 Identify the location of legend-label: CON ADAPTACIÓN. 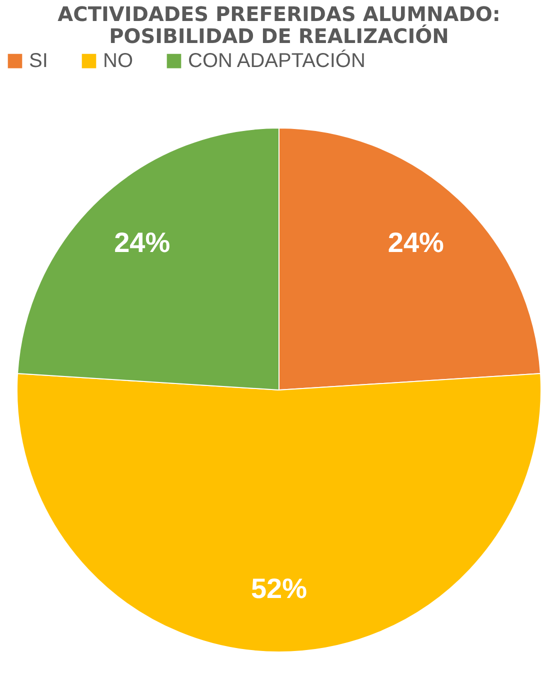
(277, 60).